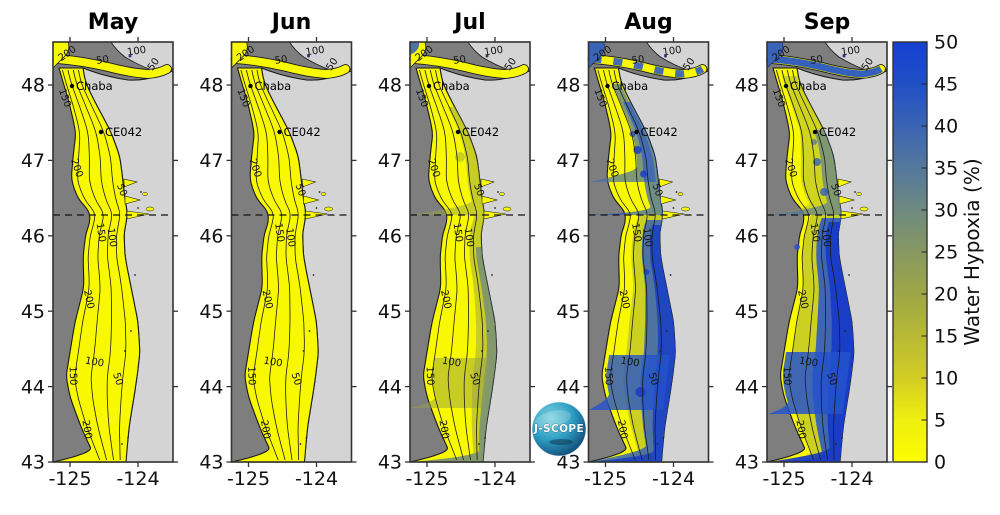  What do you see at coordinates (940, 421) in the screenshot?
I see `colorbar-tick-label: 5` at bounding box center [940, 421].